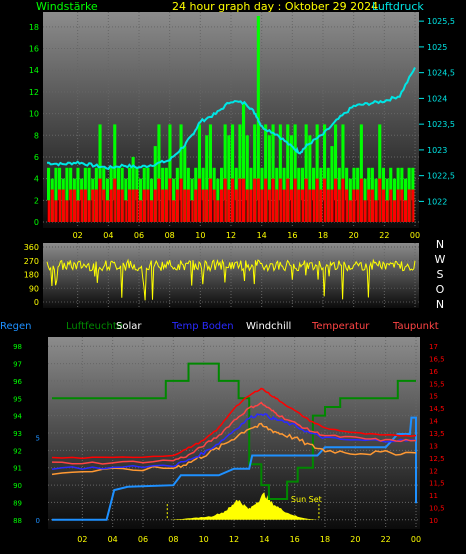 Image resolution: width=466 pixels, height=554 pixels. What do you see at coordinates (143, 539) in the screenshot?
I see `time-tick-bottom: 06` at bounding box center [143, 539].